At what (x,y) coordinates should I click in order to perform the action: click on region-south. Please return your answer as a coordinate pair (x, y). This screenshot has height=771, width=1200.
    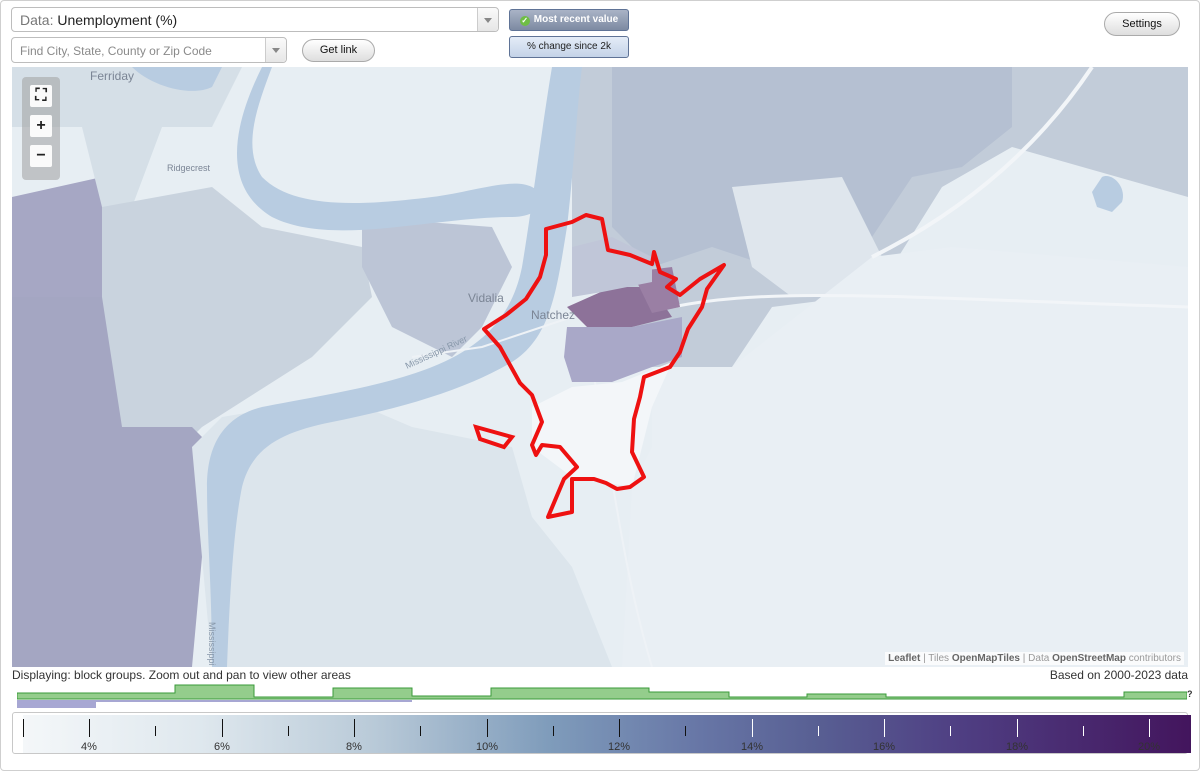
    Looking at the image, I should click on (402, 532).